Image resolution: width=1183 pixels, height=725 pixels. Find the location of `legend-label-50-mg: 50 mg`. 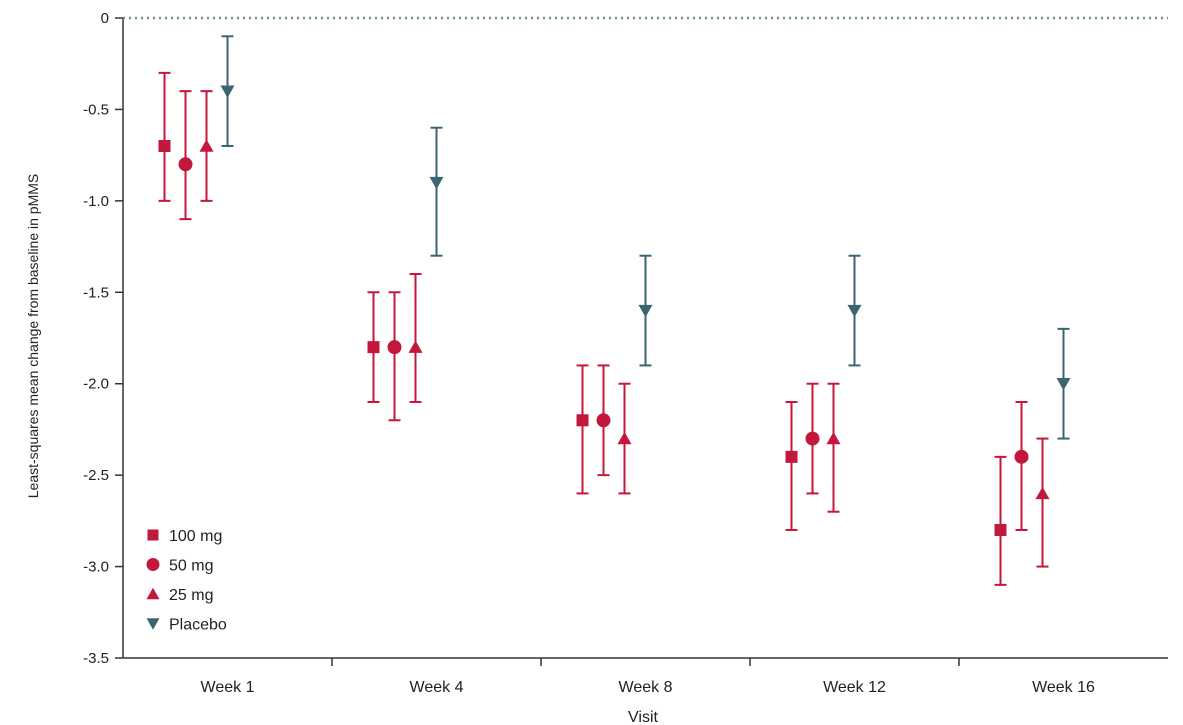

legend-label-50-mg: 50 mg is located at coordinates (191, 566).